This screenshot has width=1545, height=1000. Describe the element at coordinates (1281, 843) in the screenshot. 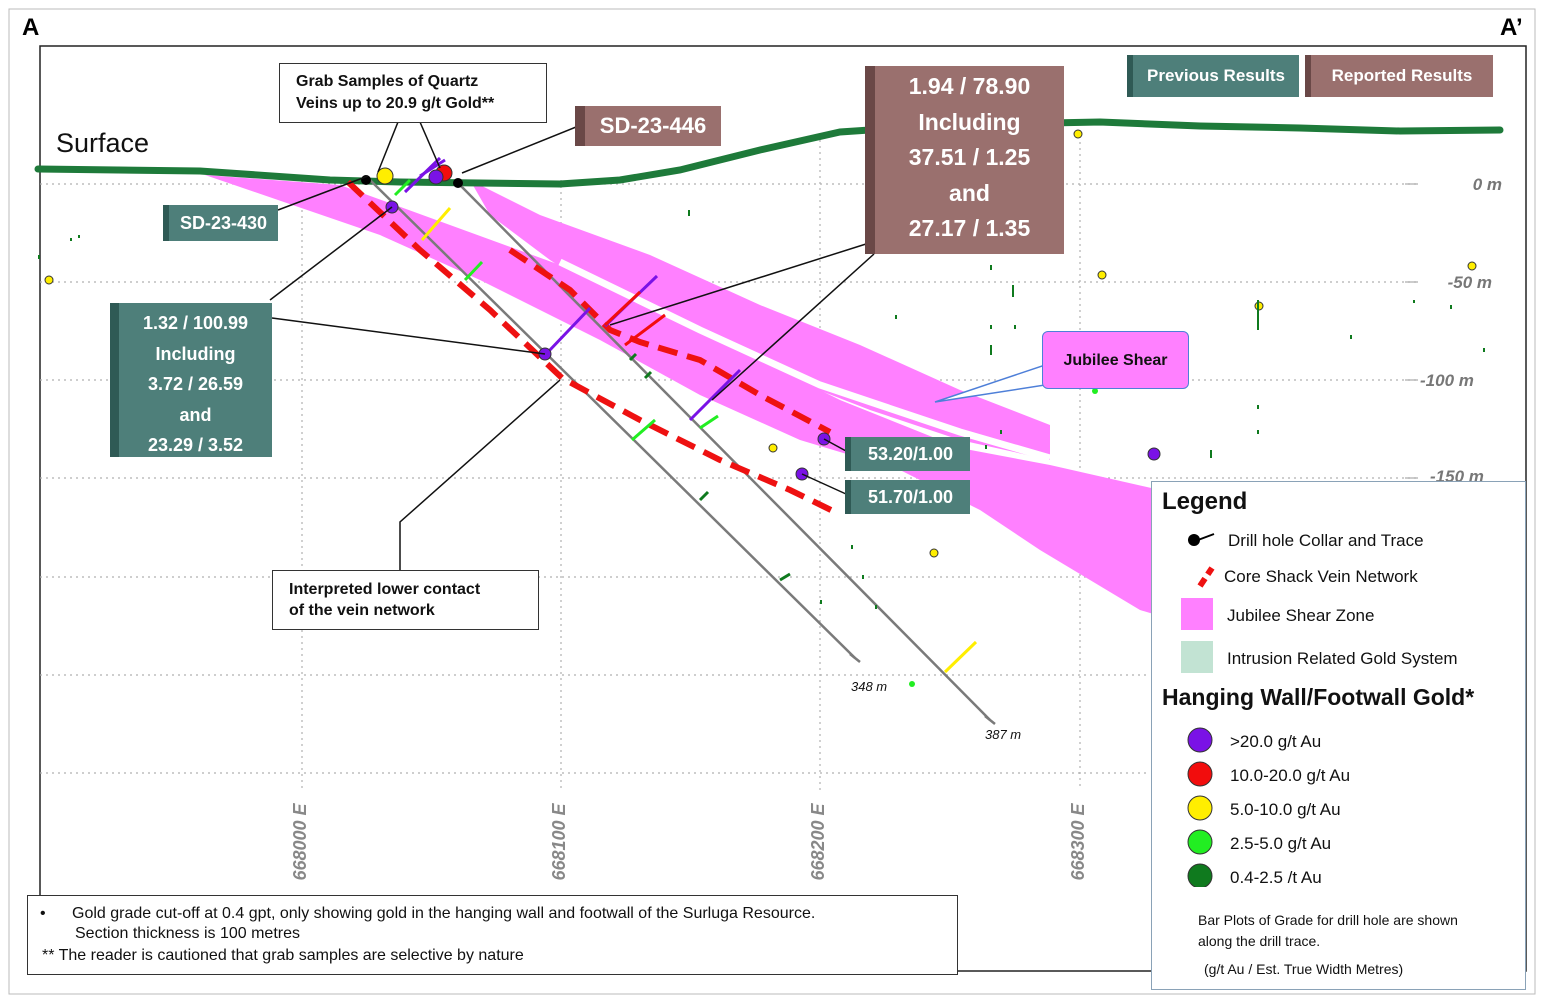

I see `gold-legend-item: 2.5-5.0 g/t Au` at that location.